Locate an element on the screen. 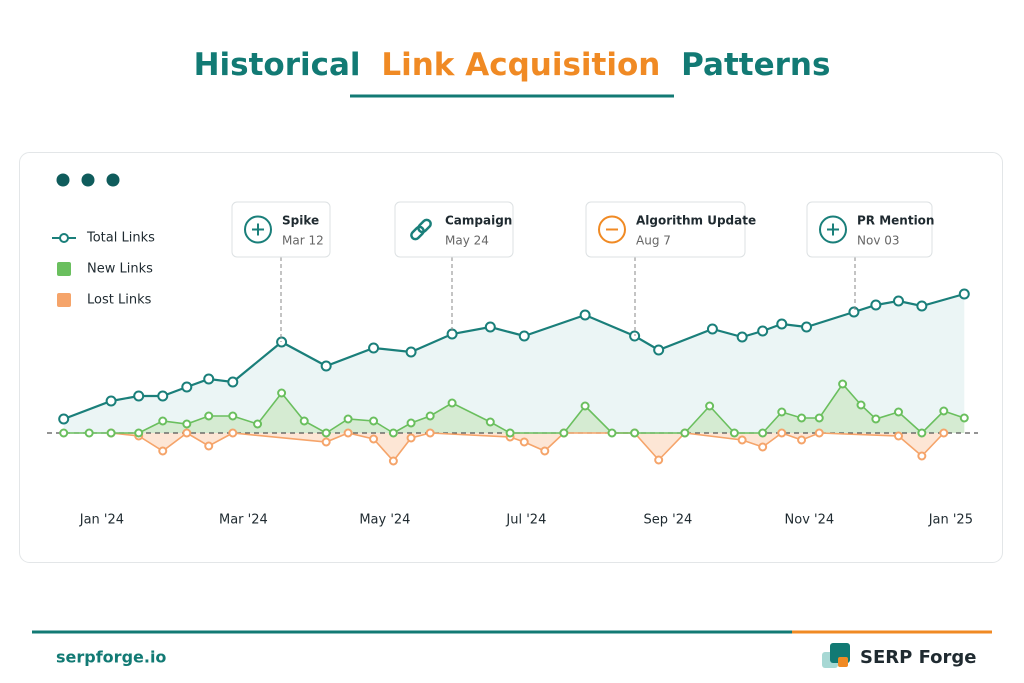  x-tick-label: Mar '24 is located at coordinates (243, 520).